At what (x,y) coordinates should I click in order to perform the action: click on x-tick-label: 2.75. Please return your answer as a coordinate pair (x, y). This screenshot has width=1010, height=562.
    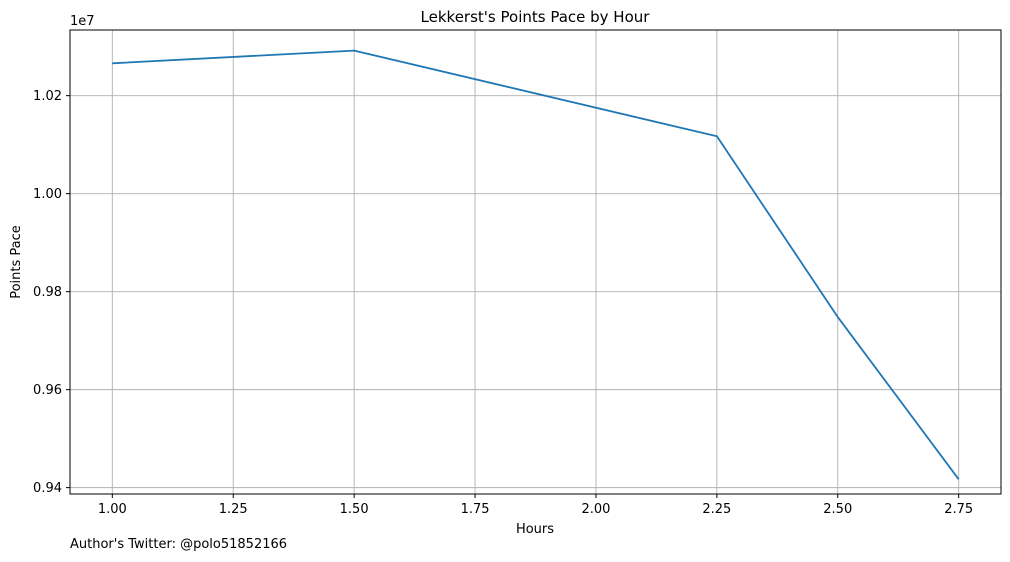
    Looking at the image, I should click on (958, 509).